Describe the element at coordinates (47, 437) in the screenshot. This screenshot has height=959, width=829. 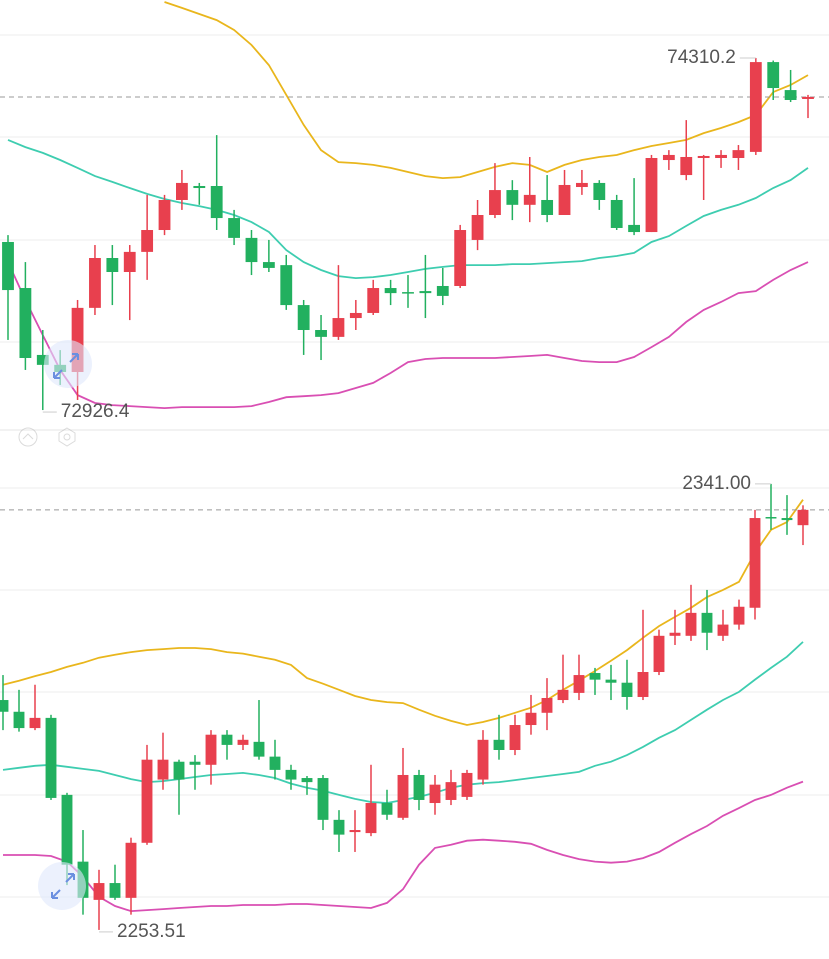
I see `toolbar-icons` at that location.